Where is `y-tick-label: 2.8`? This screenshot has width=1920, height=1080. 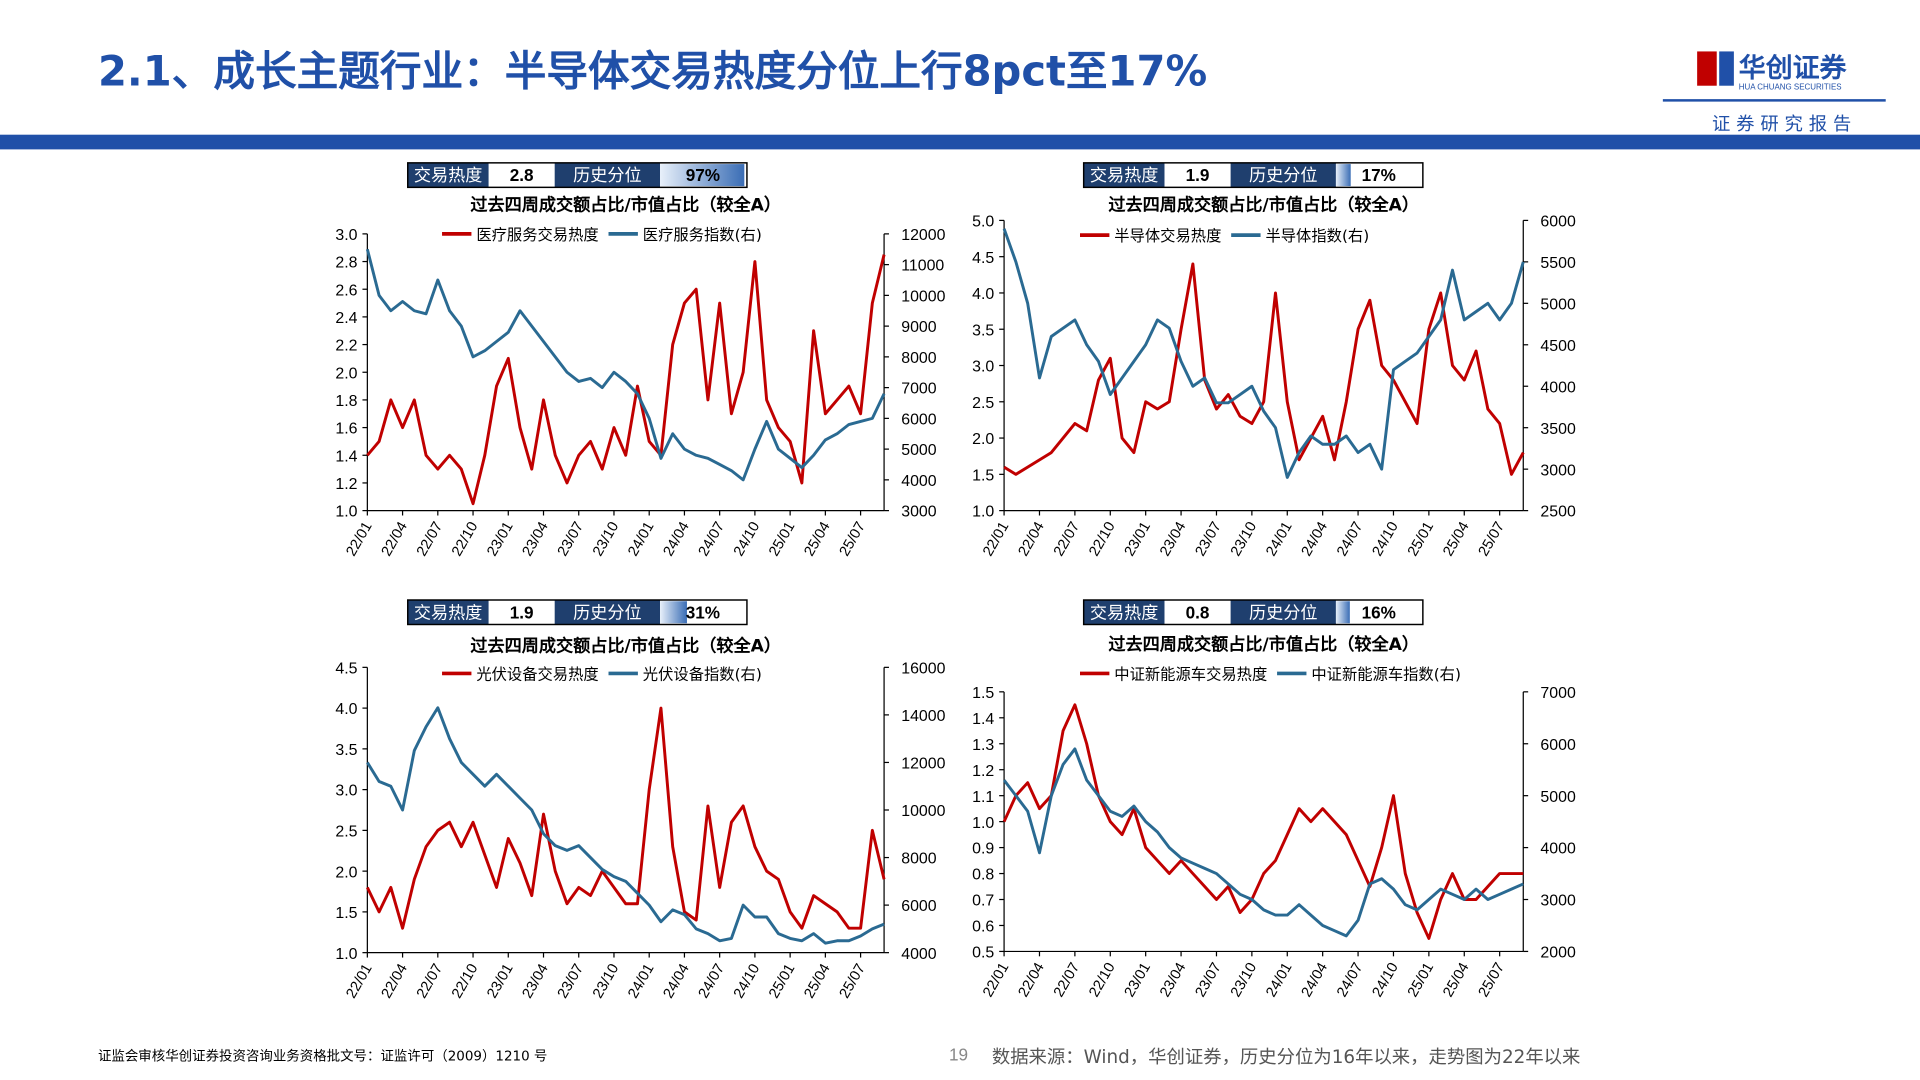
y-tick-label: 2.8 is located at coordinates (346, 263).